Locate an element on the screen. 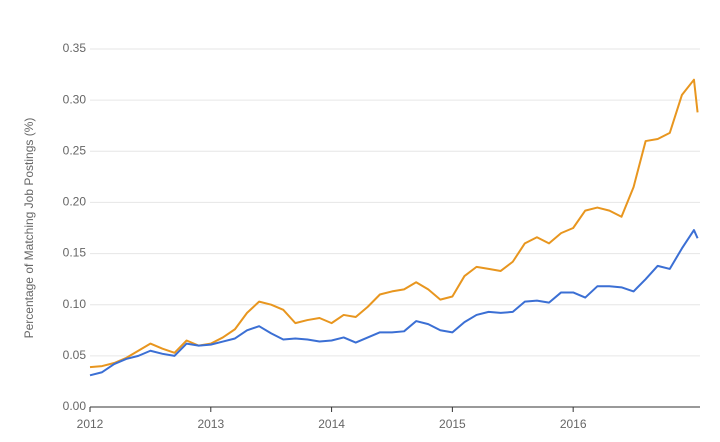  x-tick-label: 2016 is located at coordinates (573, 424).